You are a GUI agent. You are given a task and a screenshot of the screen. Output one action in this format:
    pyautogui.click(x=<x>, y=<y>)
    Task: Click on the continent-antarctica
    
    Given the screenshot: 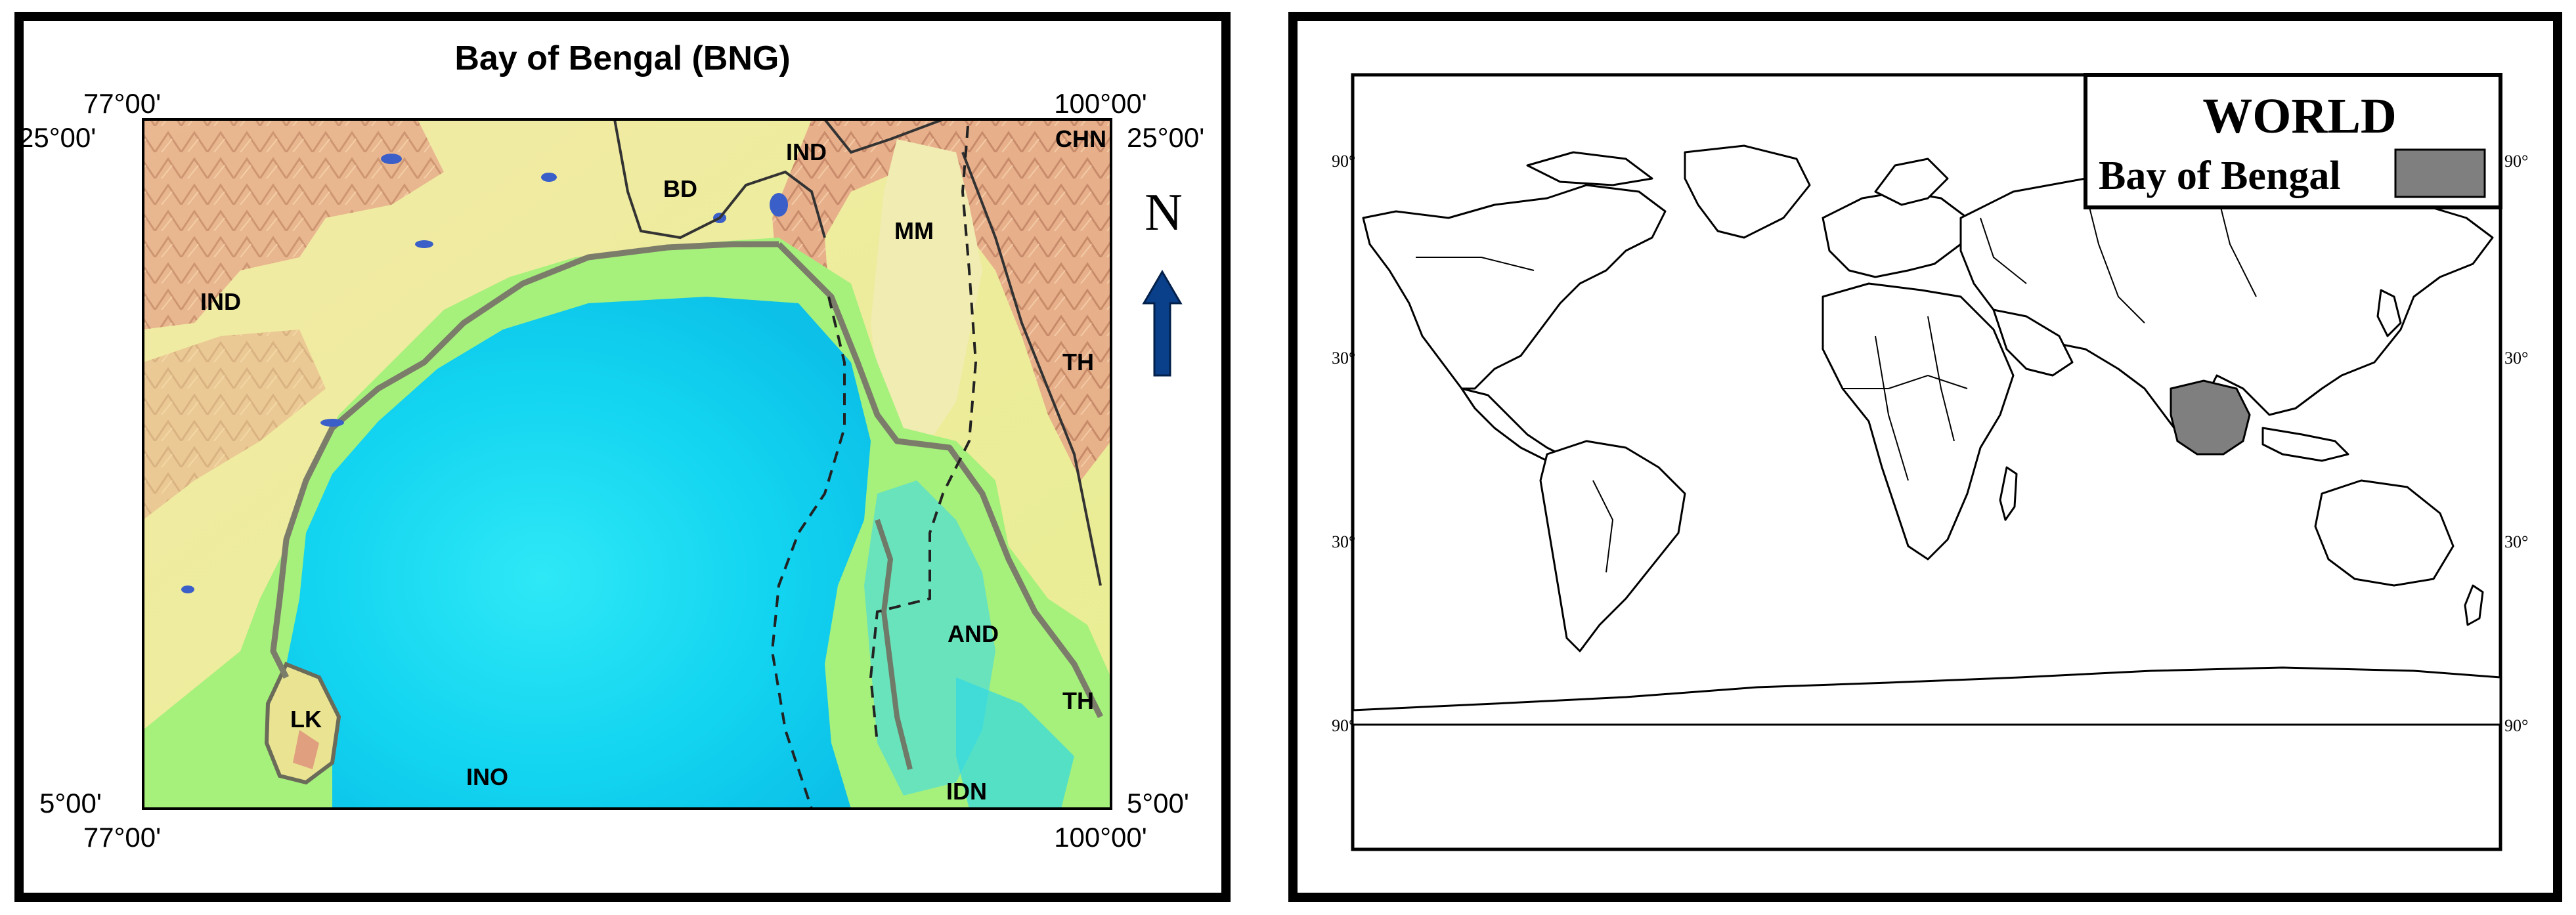 What is the action you would take?
    pyautogui.click(x=1927, y=696)
    